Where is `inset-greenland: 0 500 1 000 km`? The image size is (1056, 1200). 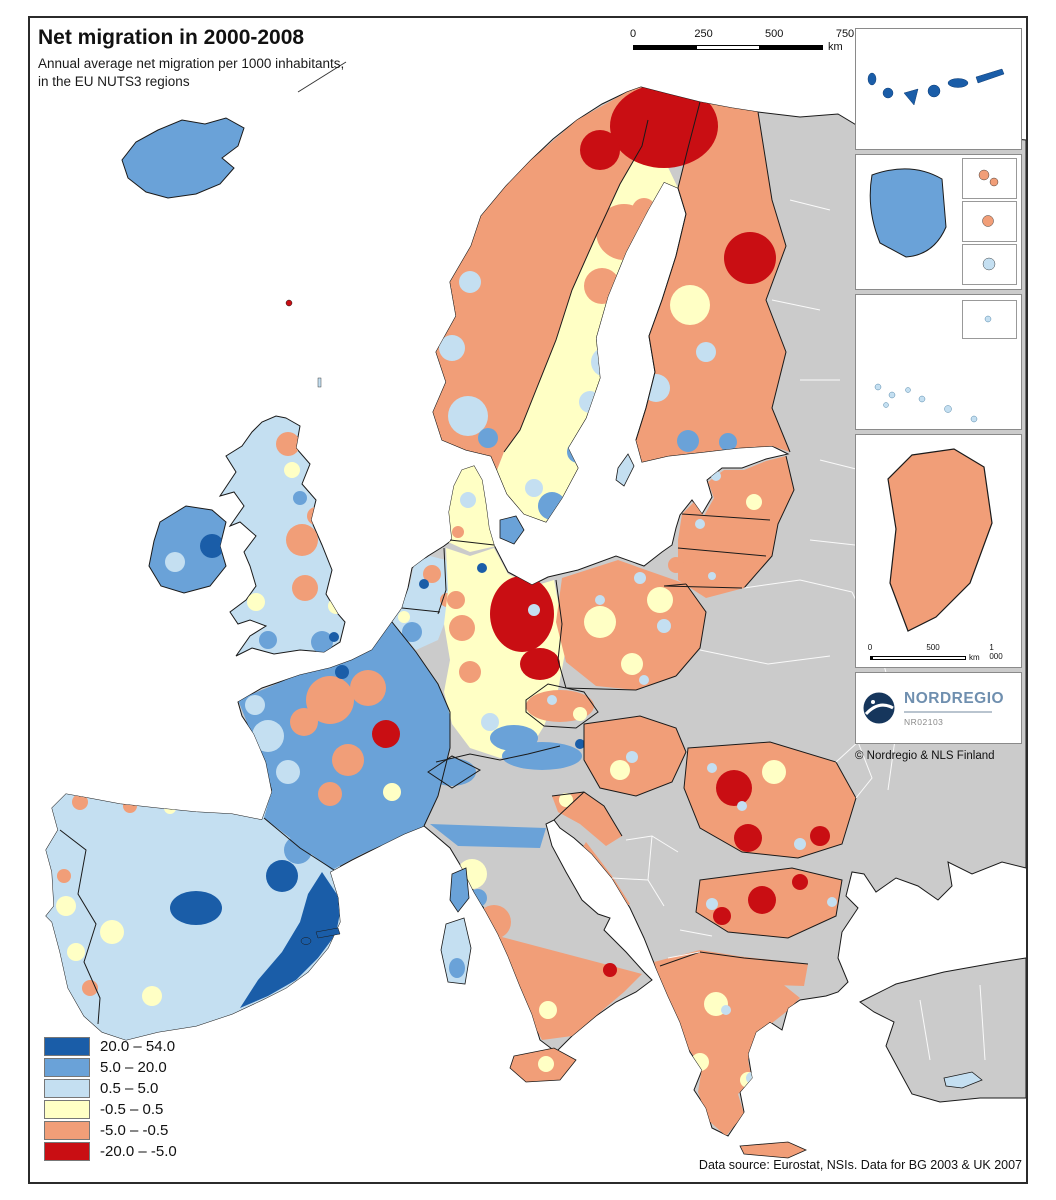
inset-greenland: 0 500 1 000 km is located at coordinates (938, 551).